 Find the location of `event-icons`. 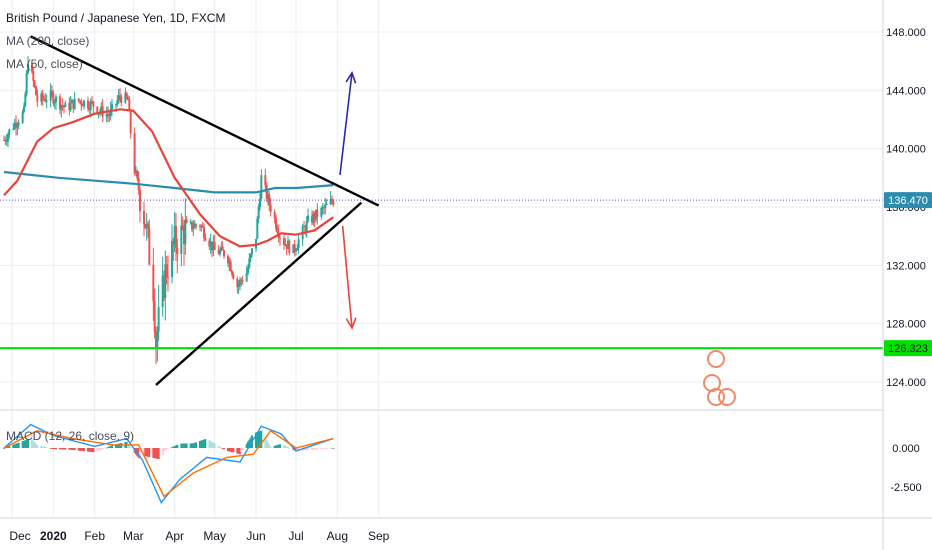

event-icons is located at coordinates (719, 378).